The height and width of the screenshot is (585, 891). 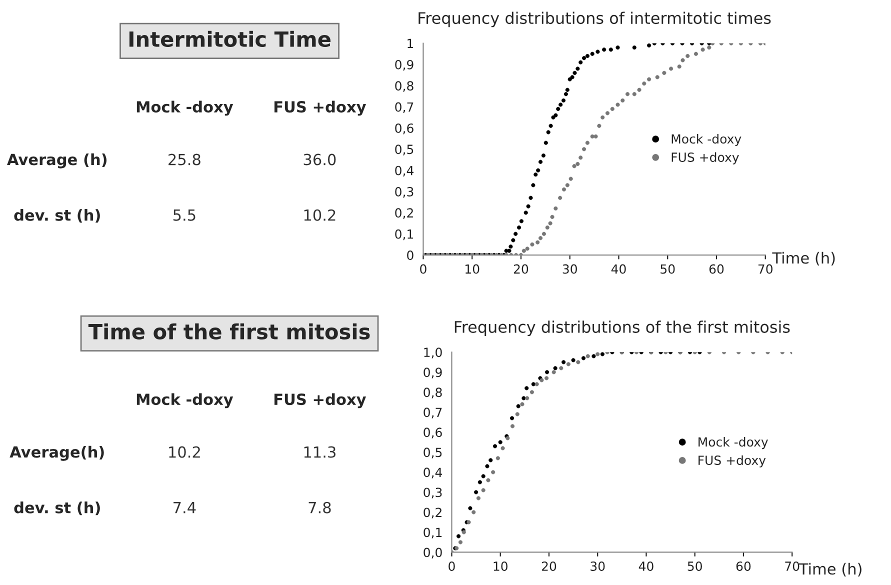 What do you see at coordinates (622, 328) in the screenshot?
I see `chart-title: Frequency distributions of the first mitosis` at bounding box center [622, 328].